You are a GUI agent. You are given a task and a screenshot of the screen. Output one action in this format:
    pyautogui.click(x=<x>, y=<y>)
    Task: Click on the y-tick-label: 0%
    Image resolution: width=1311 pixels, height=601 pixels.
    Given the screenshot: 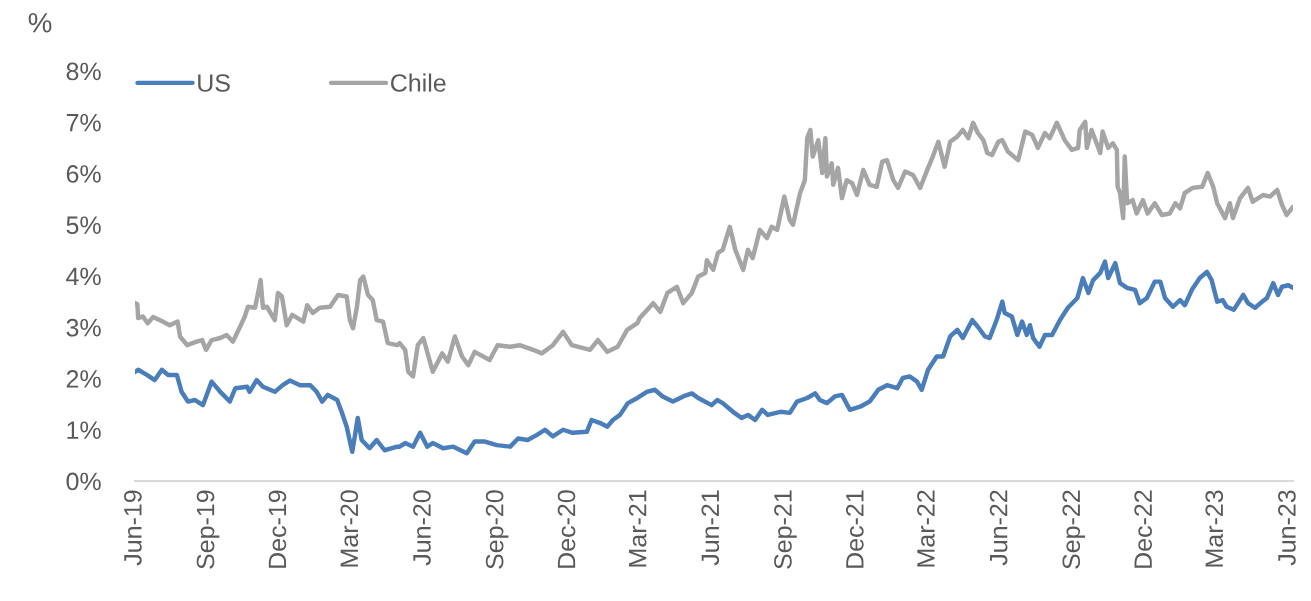 What is the action you would take?
    pyautogui.click(x=83, y=481)
    